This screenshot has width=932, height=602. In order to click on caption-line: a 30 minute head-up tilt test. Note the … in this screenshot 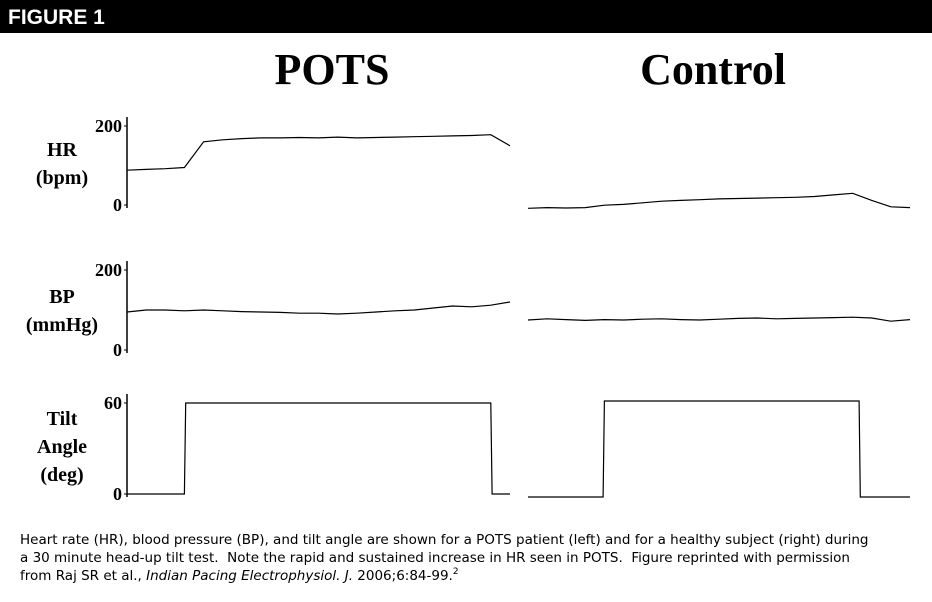, I will do `click(435, 558)`.